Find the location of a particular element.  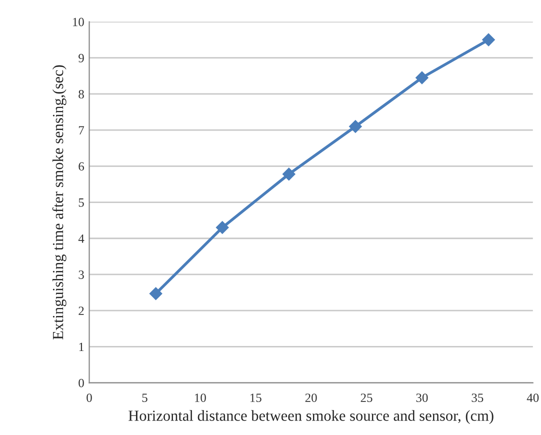

x-tick-label: 30 is located at coordinates (422, 398).